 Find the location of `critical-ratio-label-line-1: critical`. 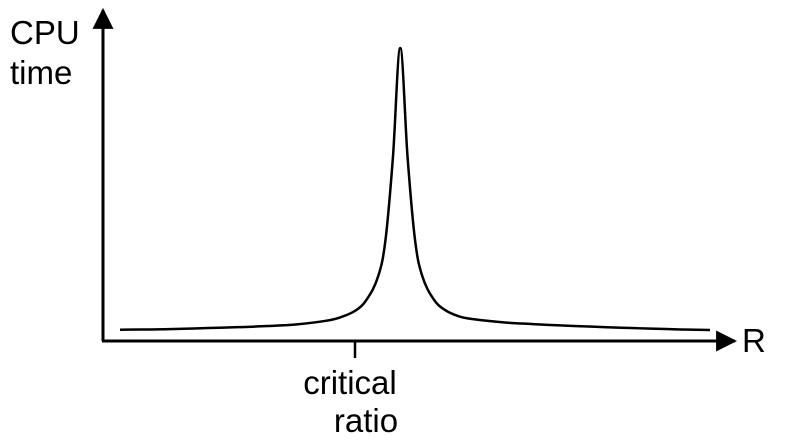

critical-ratio-label-line-1: critical is located at coordinates (350, 382).